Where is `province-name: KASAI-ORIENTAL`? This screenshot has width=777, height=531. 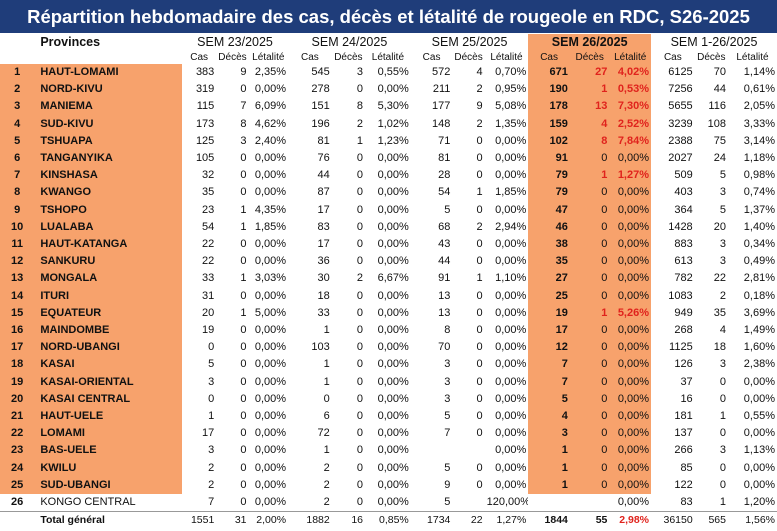 province-name: KASAI-ORIENTAL is located at coordinates (108, 382).